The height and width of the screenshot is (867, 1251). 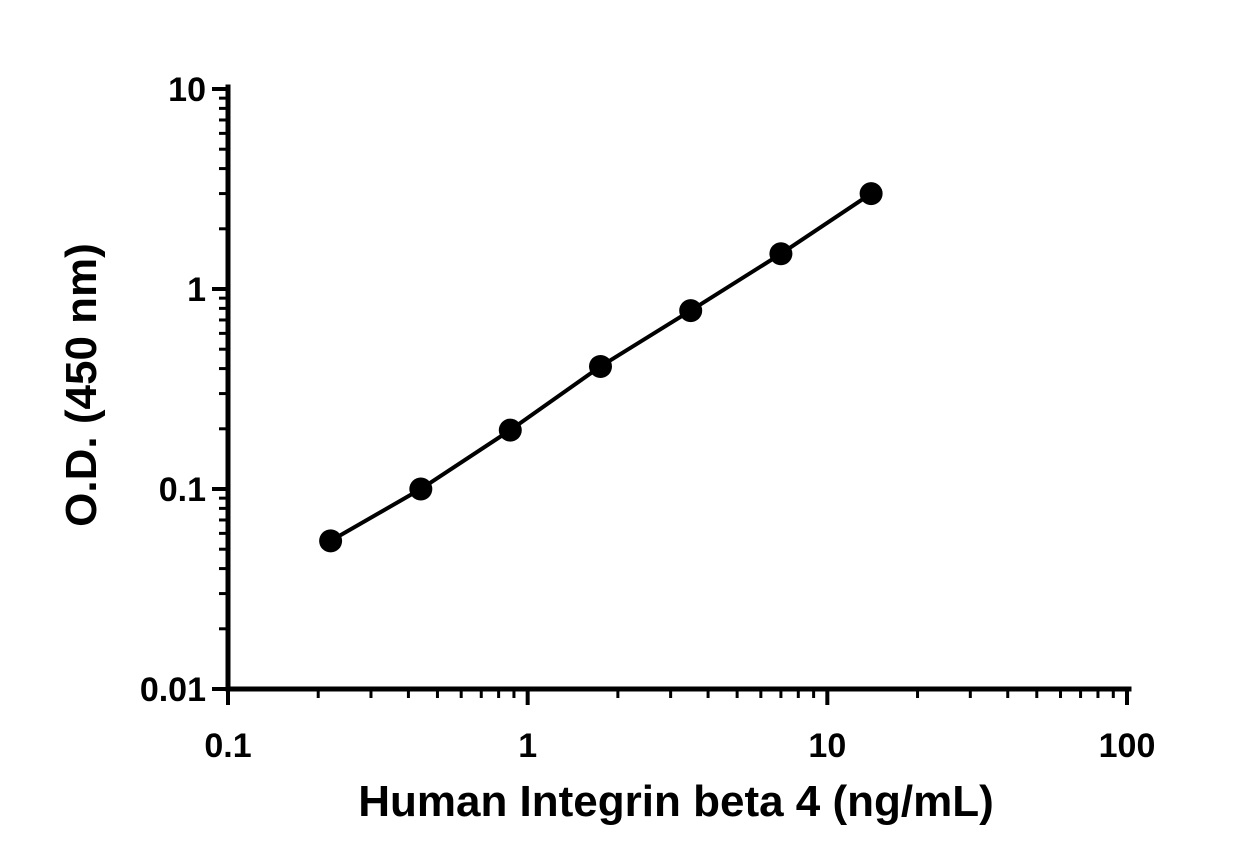 I want to click on x-tick-label: 1, so click(x=527, y=746).